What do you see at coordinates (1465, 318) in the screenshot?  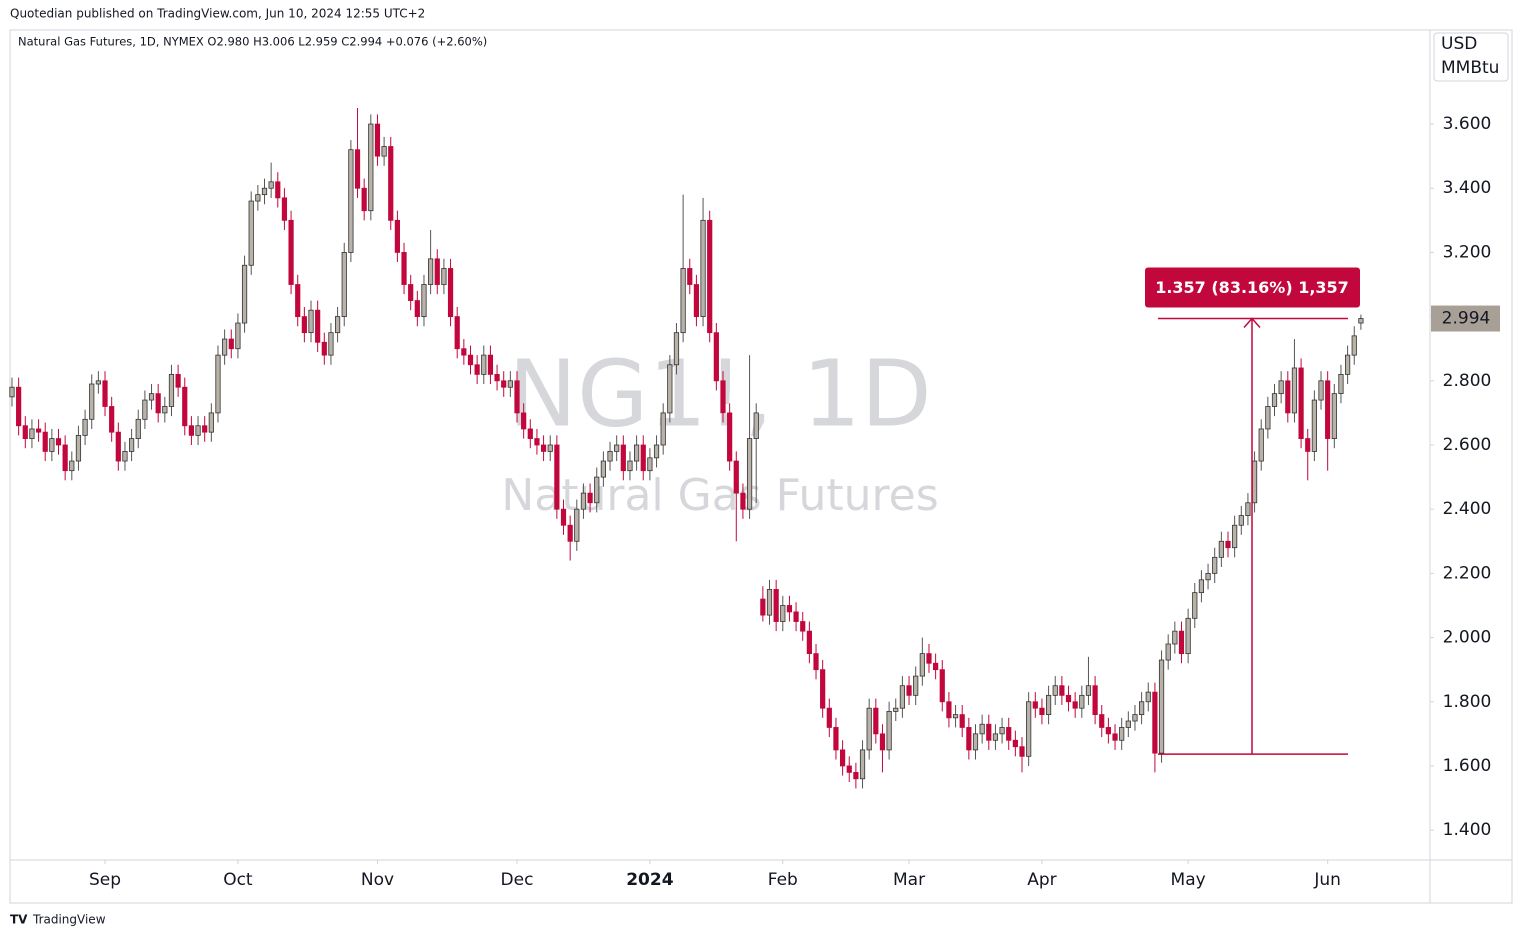 I see `last-price-box` at bounding box center [1465, 318].